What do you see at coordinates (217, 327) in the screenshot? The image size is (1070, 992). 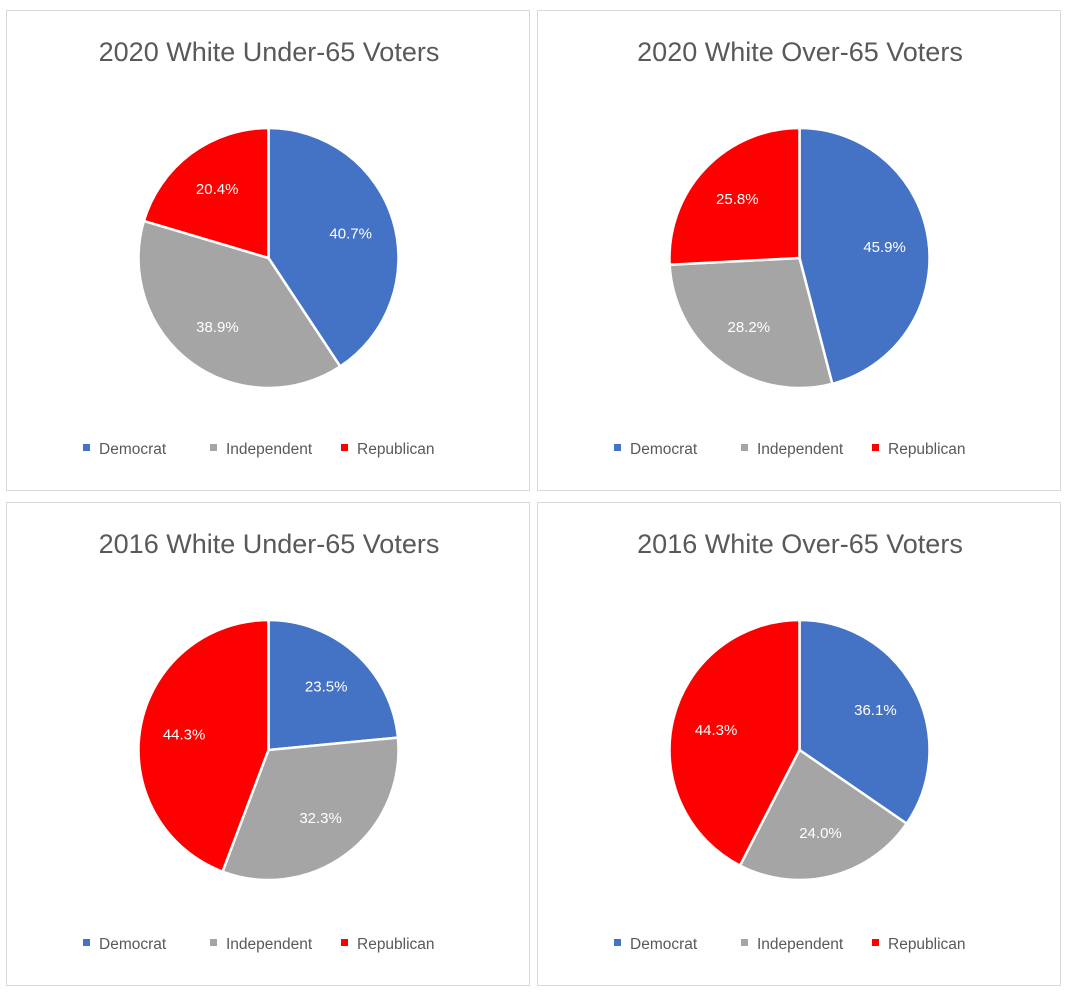 I see `data-label-independent: 38.9%` at bounding box center [217, 327].